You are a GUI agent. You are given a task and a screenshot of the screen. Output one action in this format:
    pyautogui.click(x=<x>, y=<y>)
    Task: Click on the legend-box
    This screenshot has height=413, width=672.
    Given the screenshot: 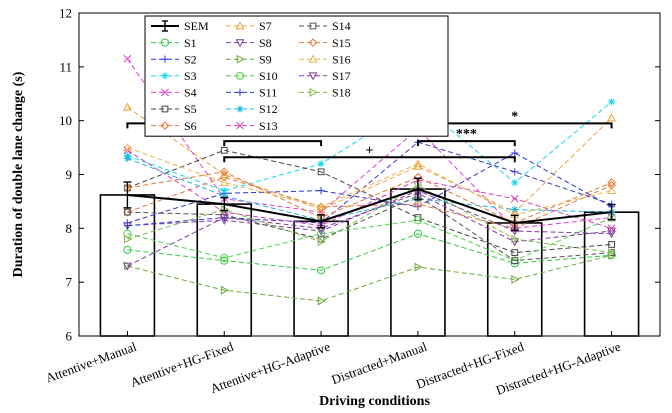 What is the action you would take?
    pyautogui.click(x=296, y=76)
    